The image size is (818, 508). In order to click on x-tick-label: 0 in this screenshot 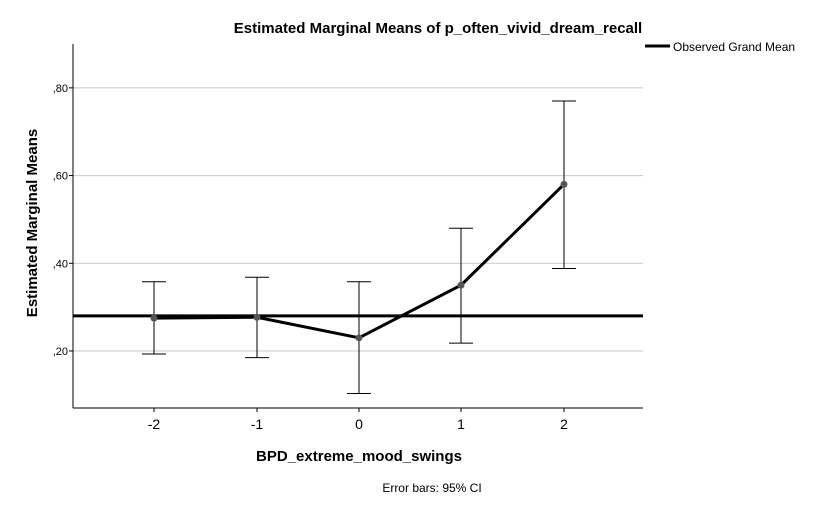, I will do `click(359, 424)`.